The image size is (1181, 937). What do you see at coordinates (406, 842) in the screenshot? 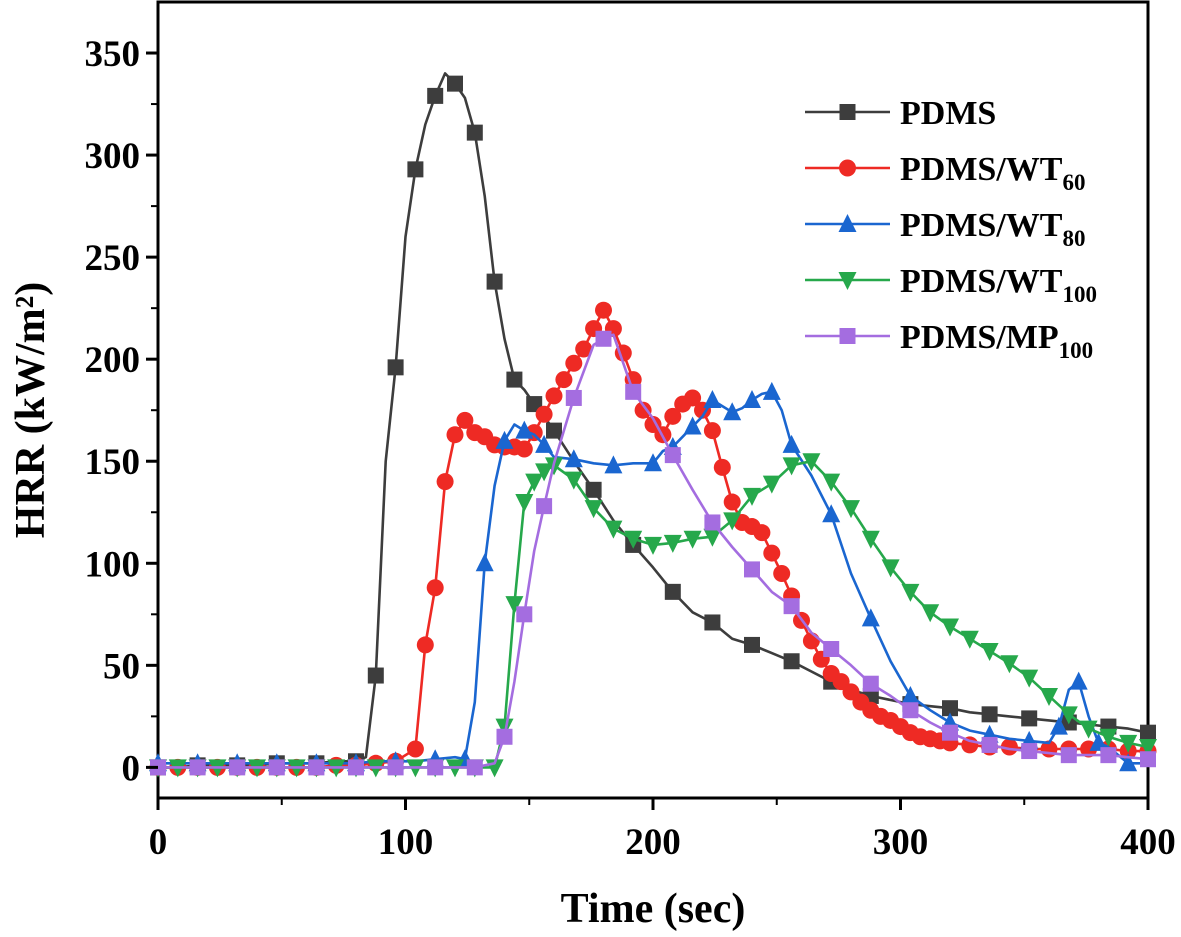
I see `x-tick-label: 100` at bounding box center [406, 842].